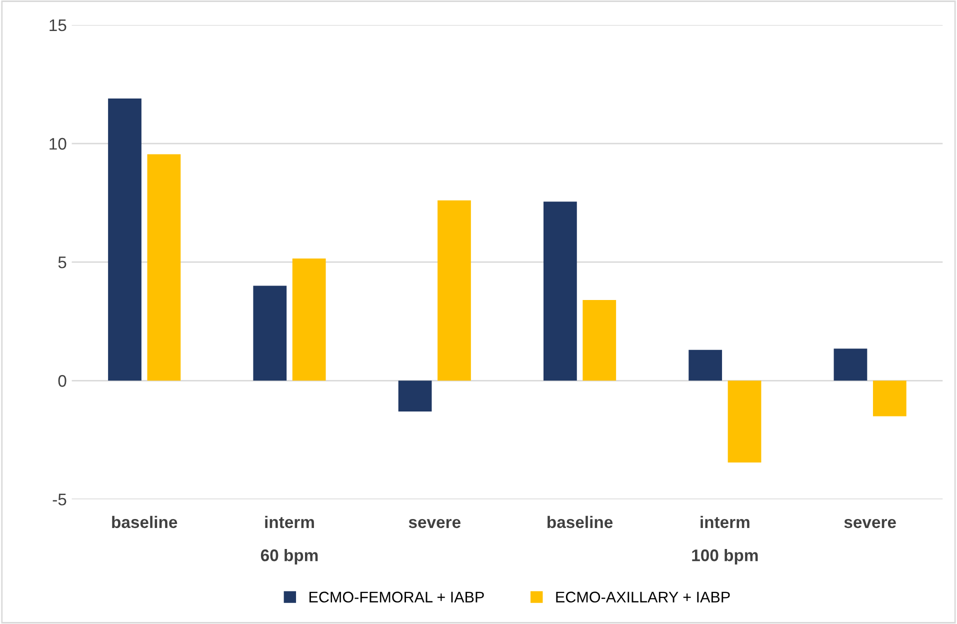 This screenshot has width=957, height=624. Describe the element at coordinates (58, 144) in the screenshot. I see `y-tick-label: 10` at that location.